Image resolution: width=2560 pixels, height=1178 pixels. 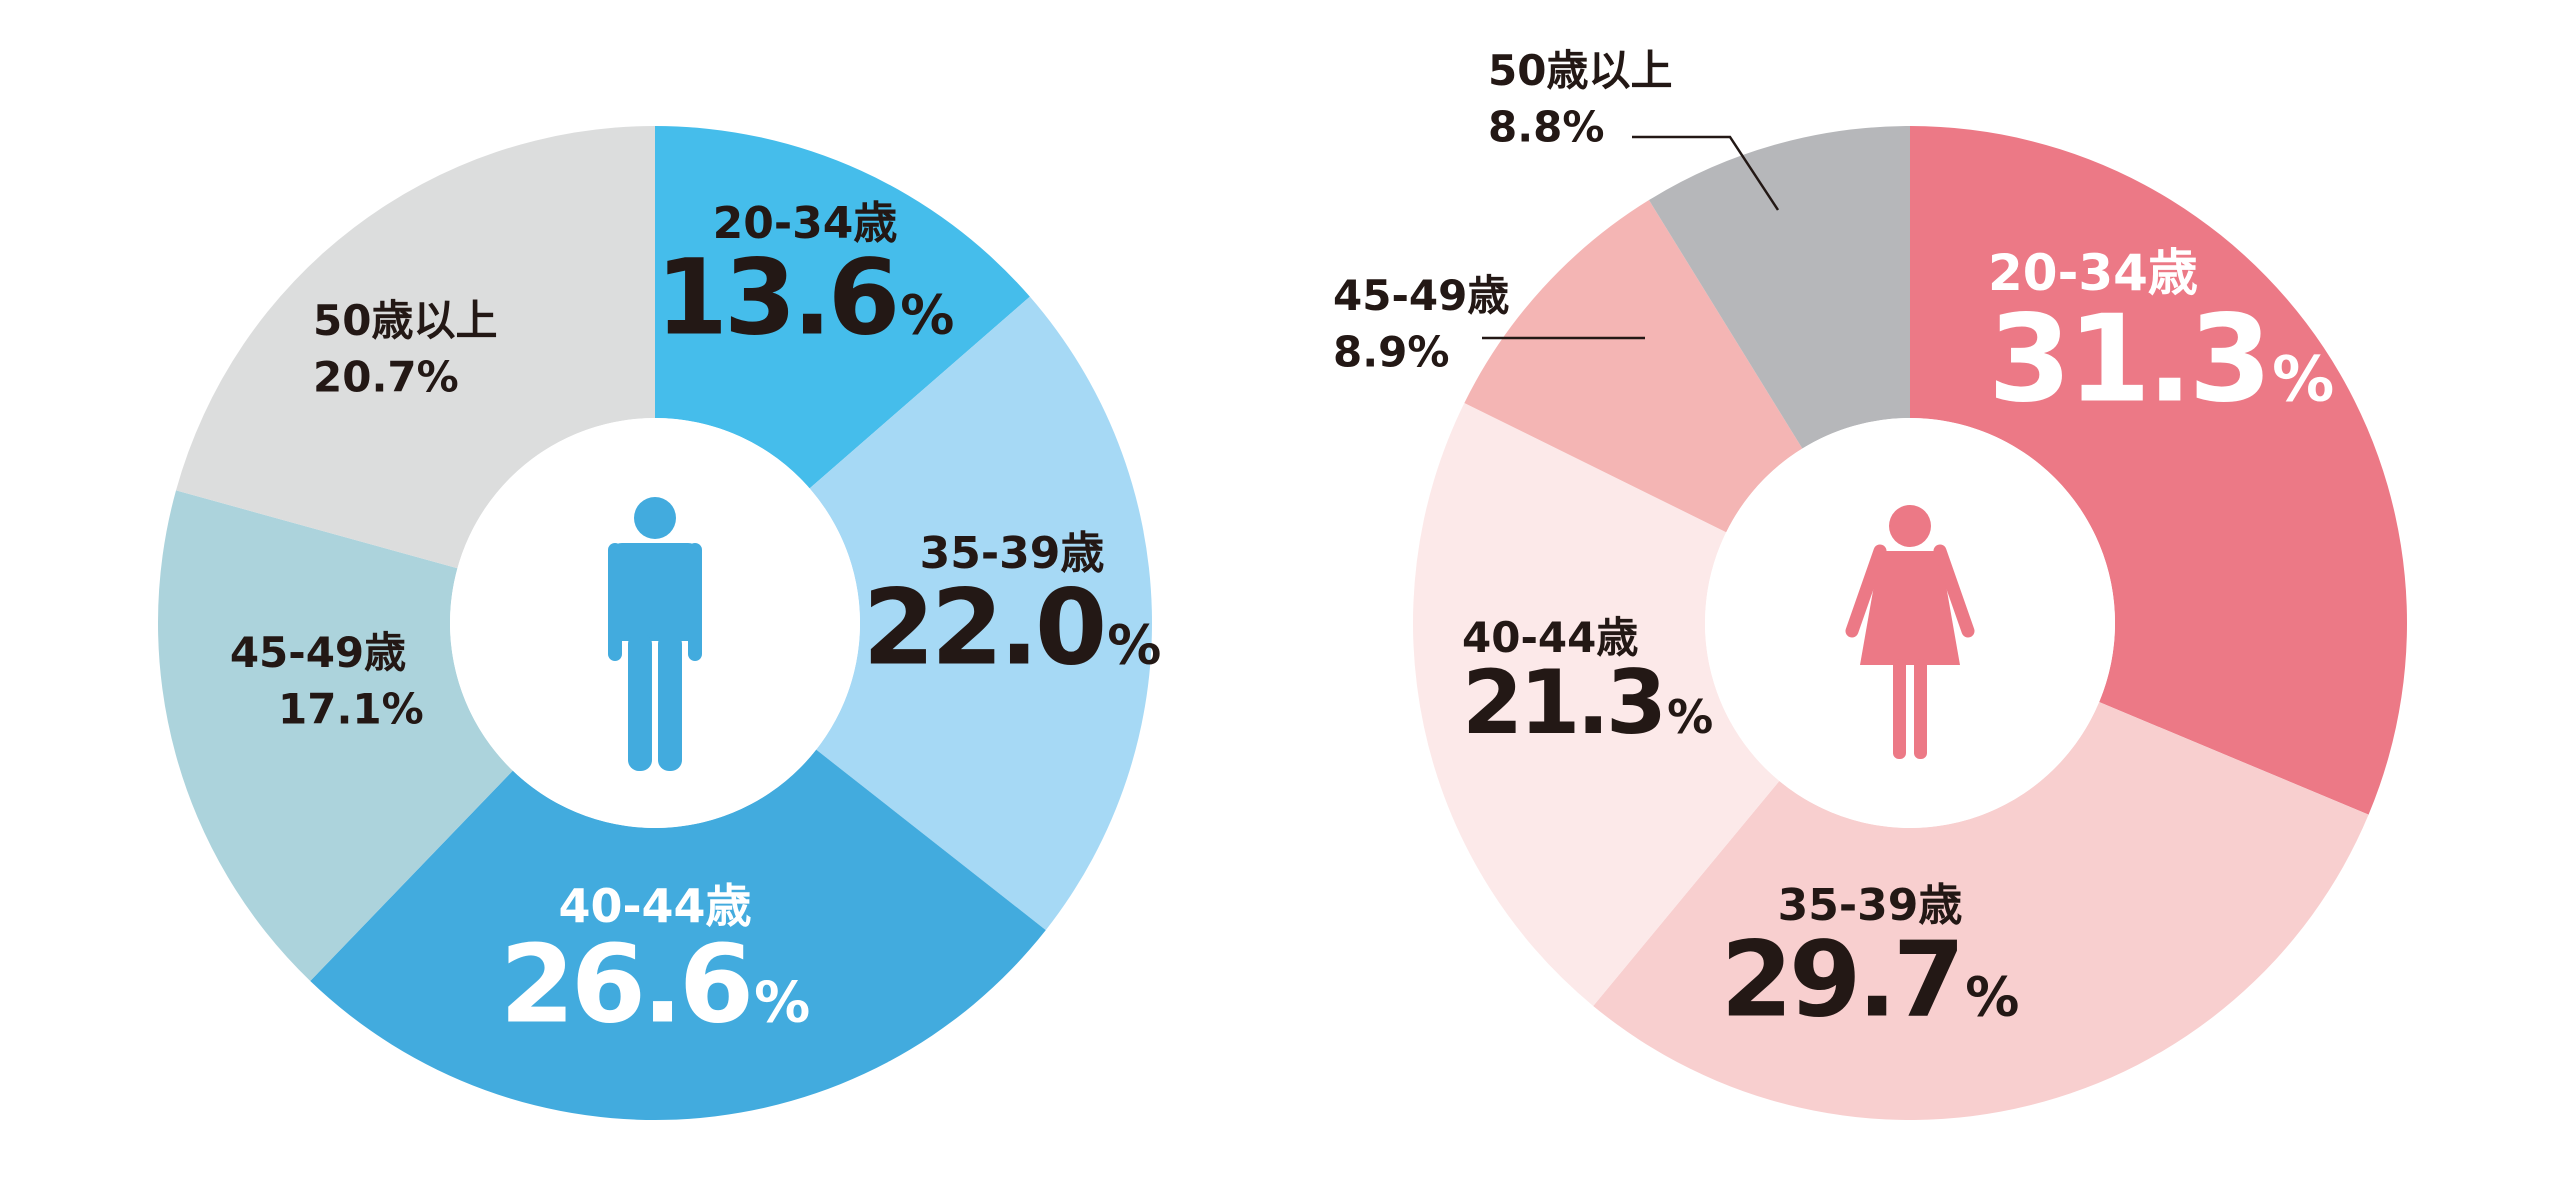 What do you see at coordinates (655, 984) in the screenshot?
I see `slice-value-label: 26.6%` at bounding box center [655, 984].